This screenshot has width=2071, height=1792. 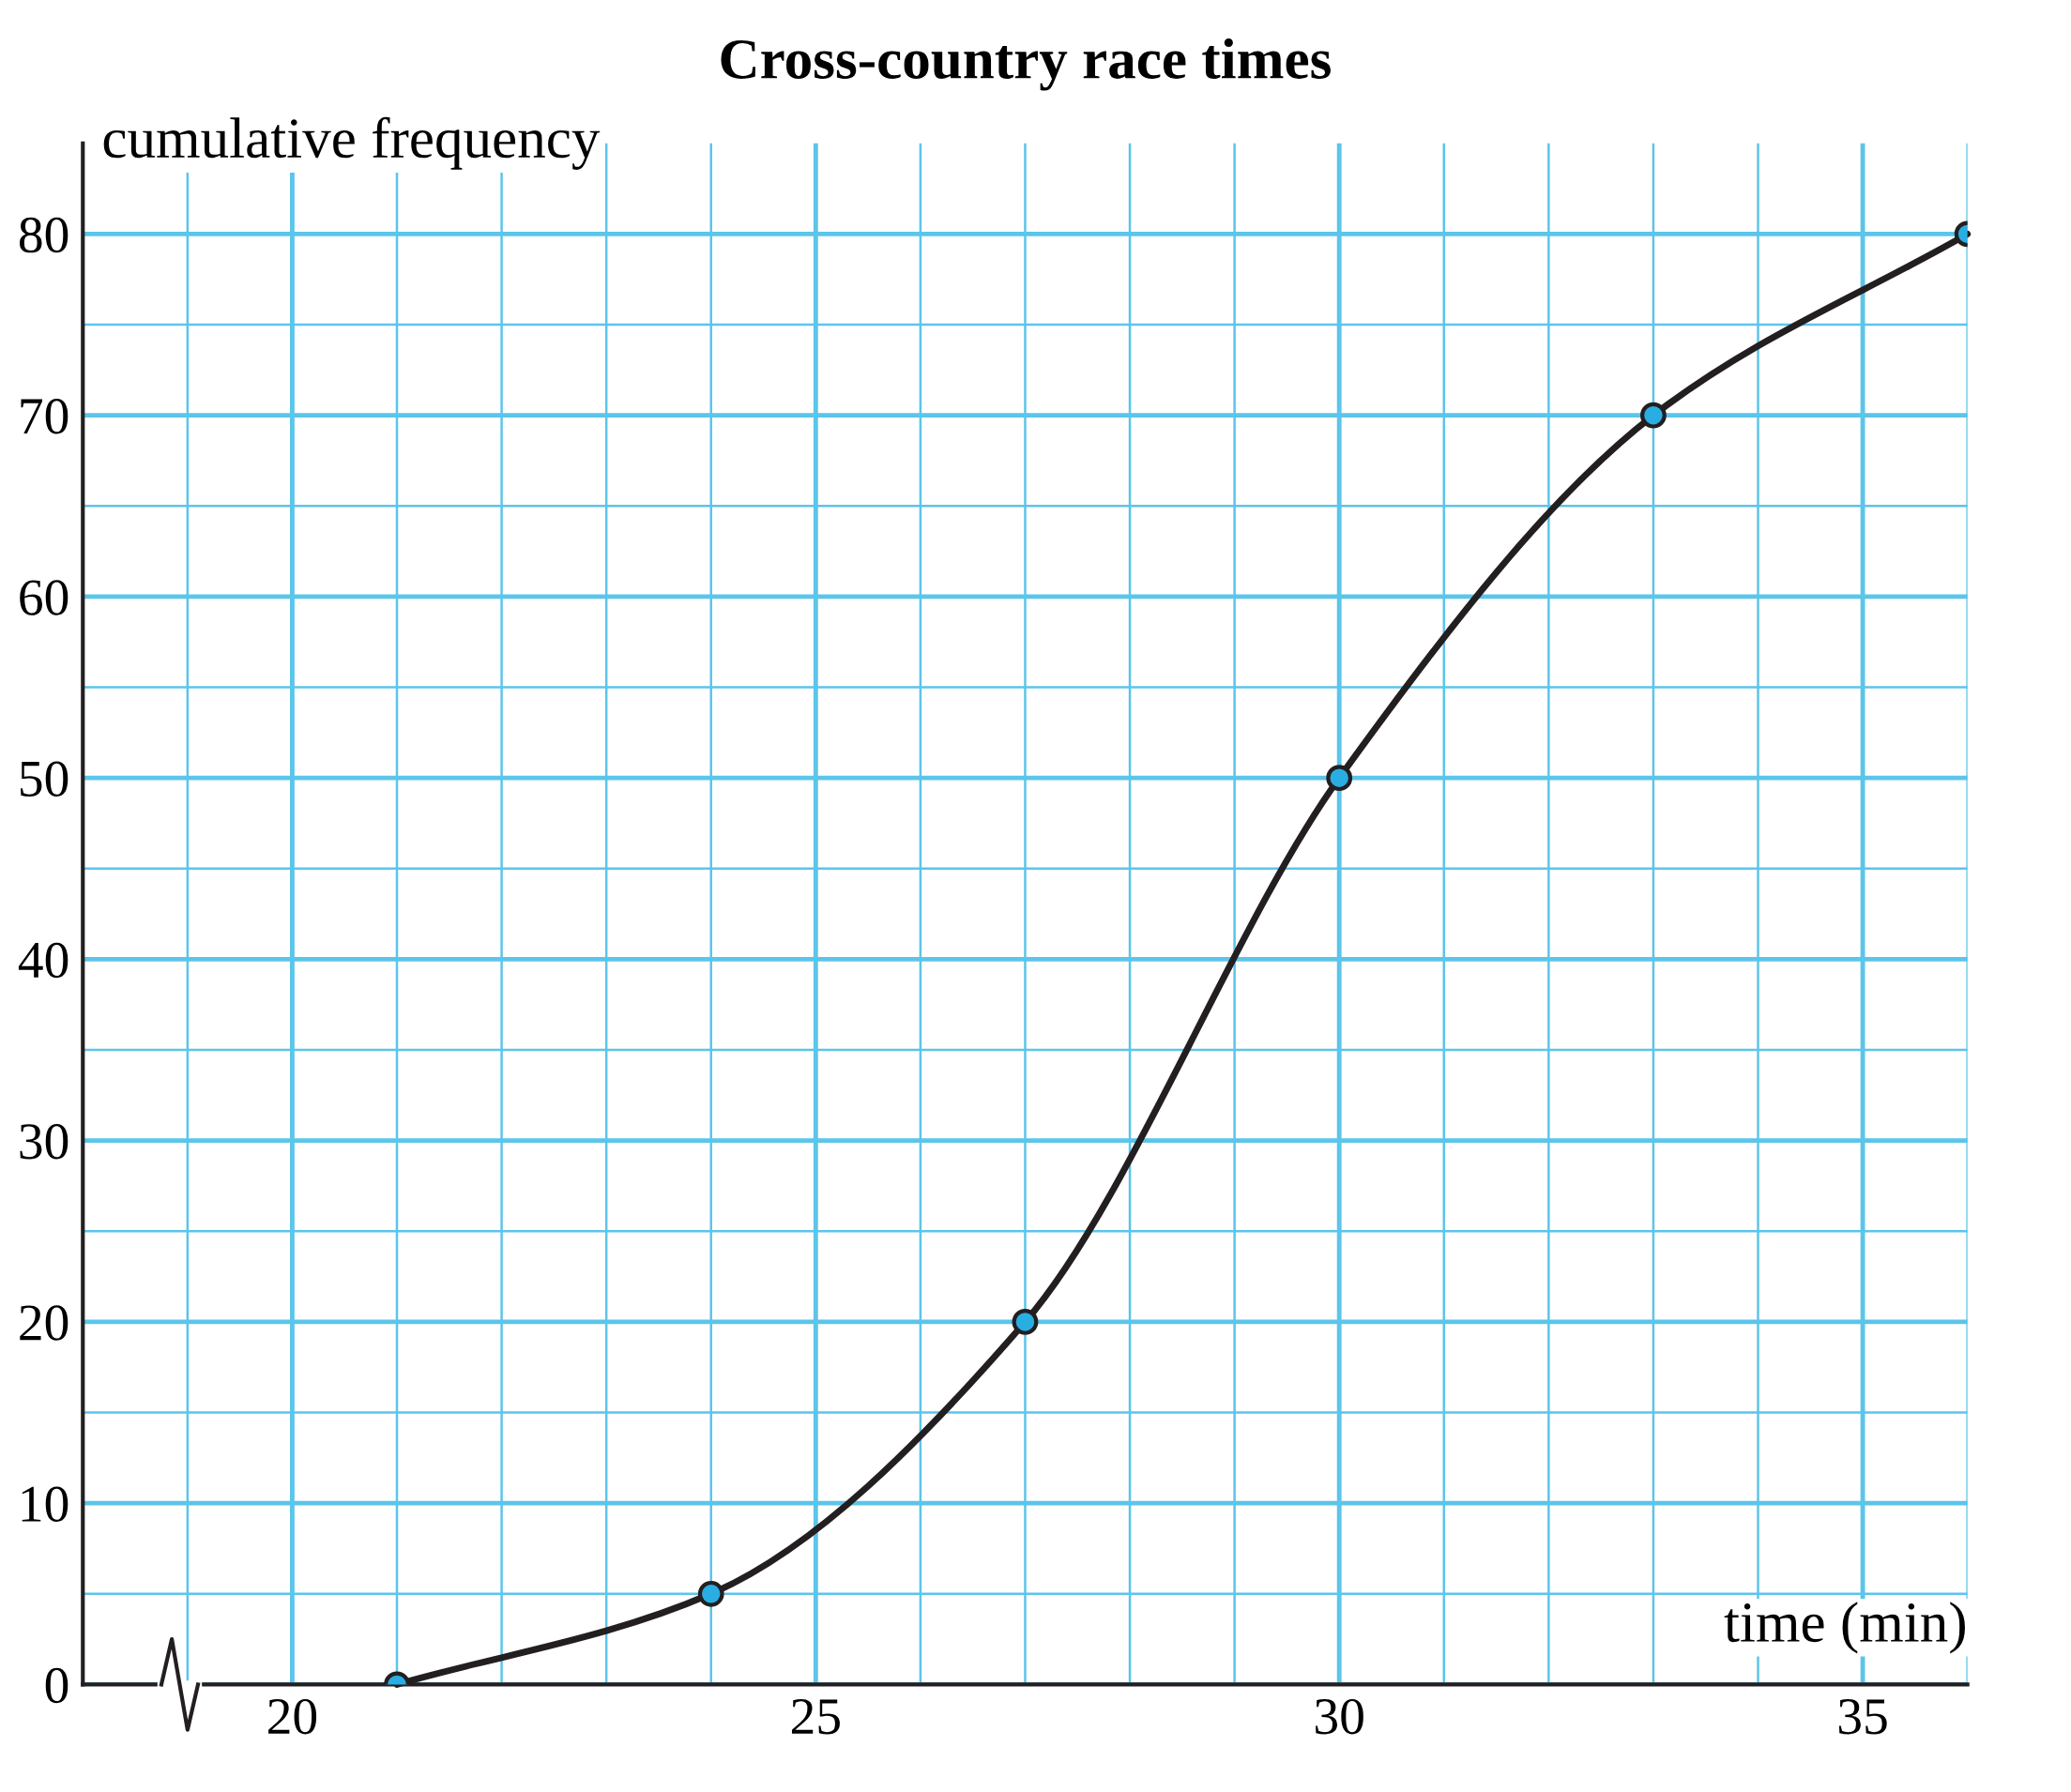 I want to click on y-tick-label: 0, so click(x=57, y=1685).